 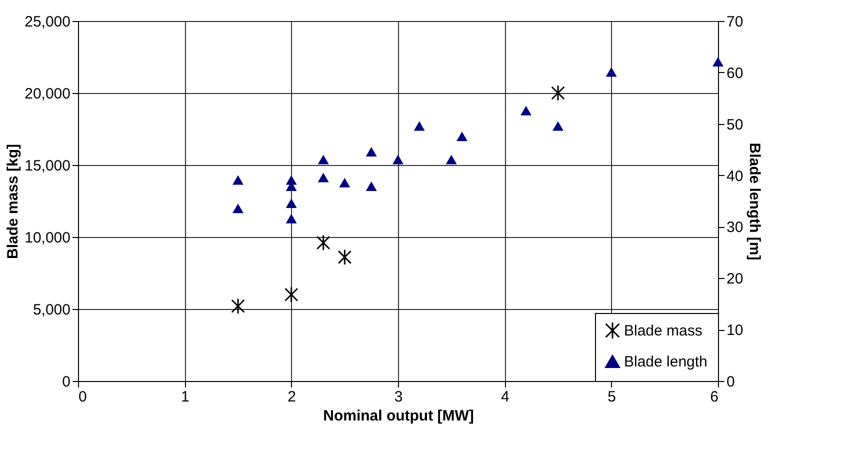 What do you see at coordinates (292, 397) in the screenshot?
I see `x-tick-label: 2` at bounding box center [292, 397].